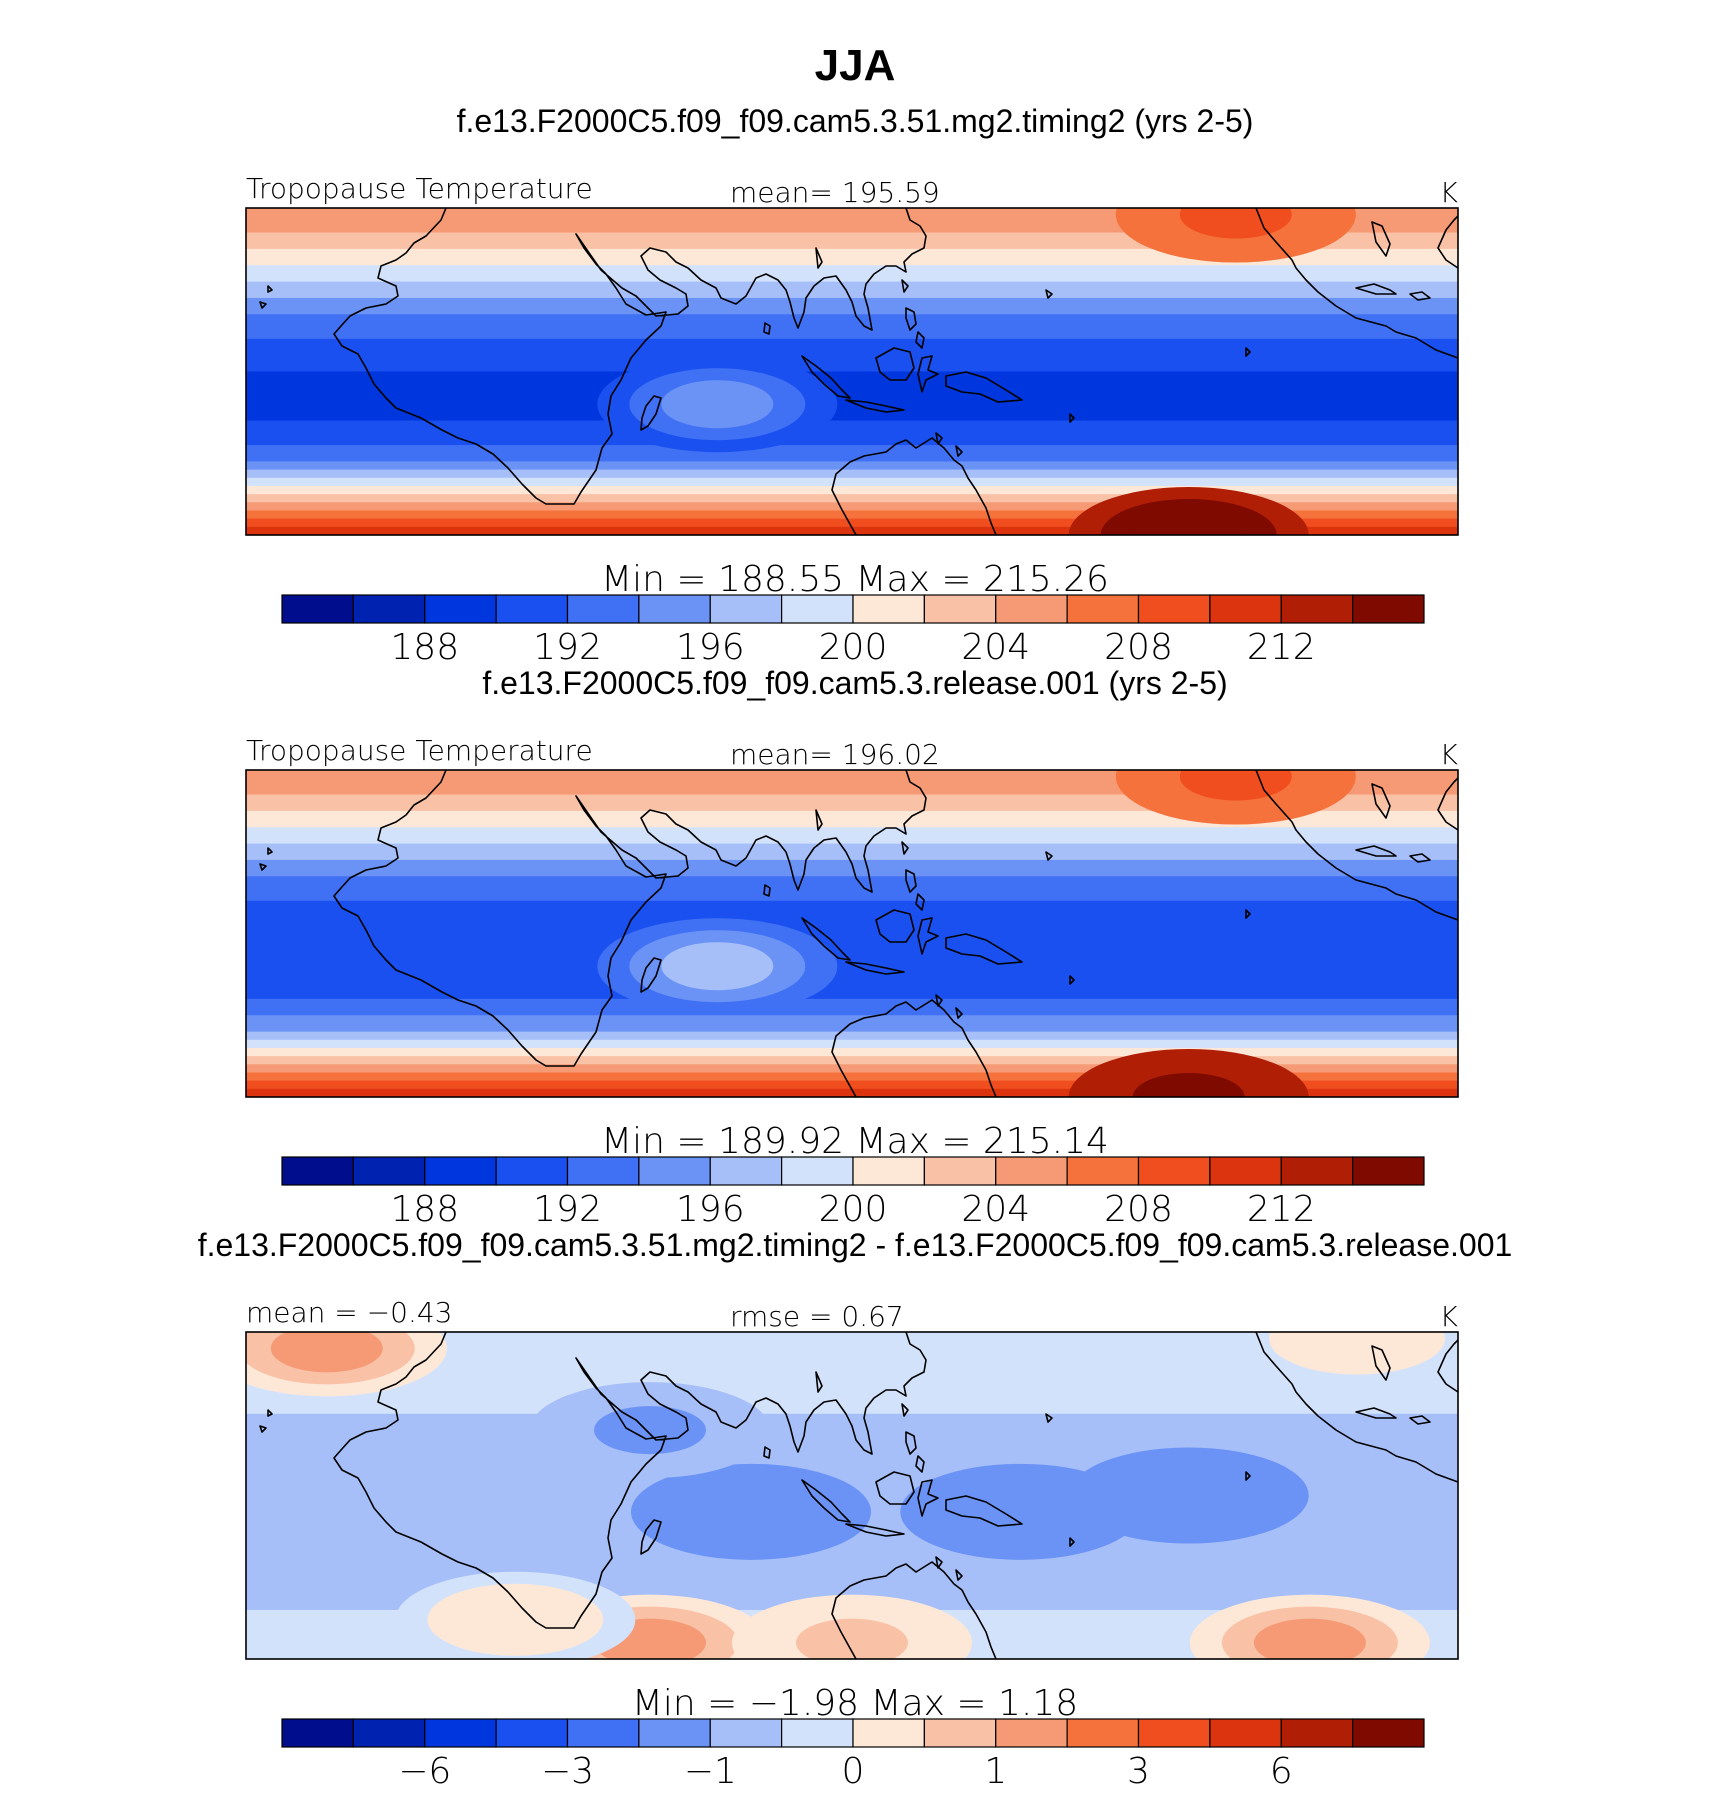  I want to click on minmax-label: Min = 189.92 Max = 215.14, so click(855, 1141).